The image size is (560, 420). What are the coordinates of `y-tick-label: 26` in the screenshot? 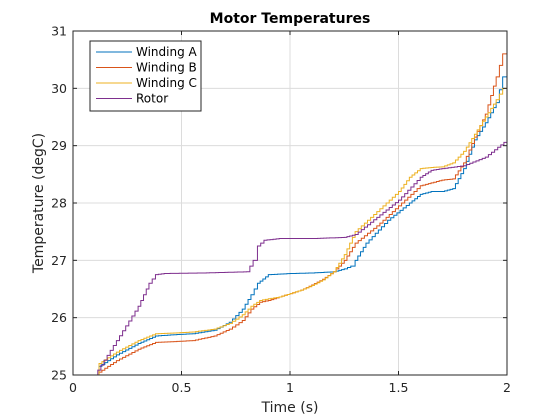 It's located at (59, 317).